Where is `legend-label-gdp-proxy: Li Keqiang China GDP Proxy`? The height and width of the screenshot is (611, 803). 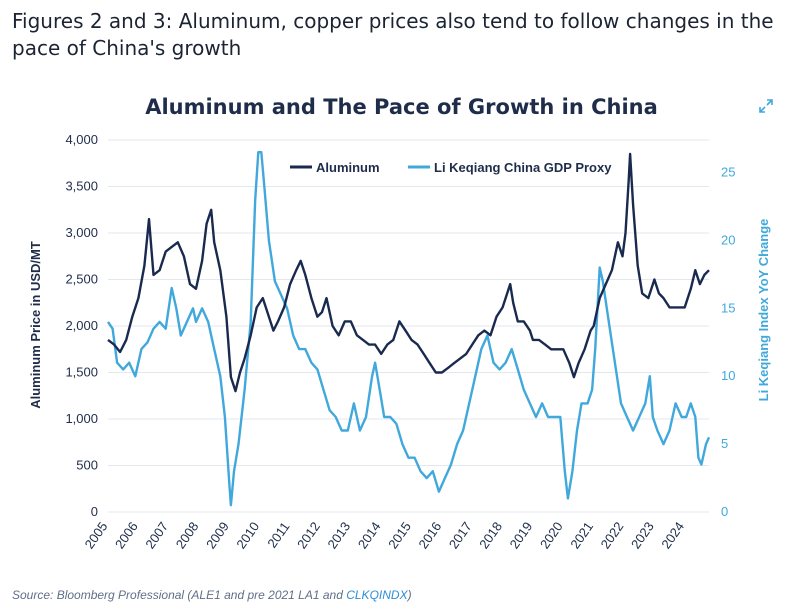
legend-label-gdp-proxy: Li Keqiang China GDP Proxy is located at coordinates (523, 167).